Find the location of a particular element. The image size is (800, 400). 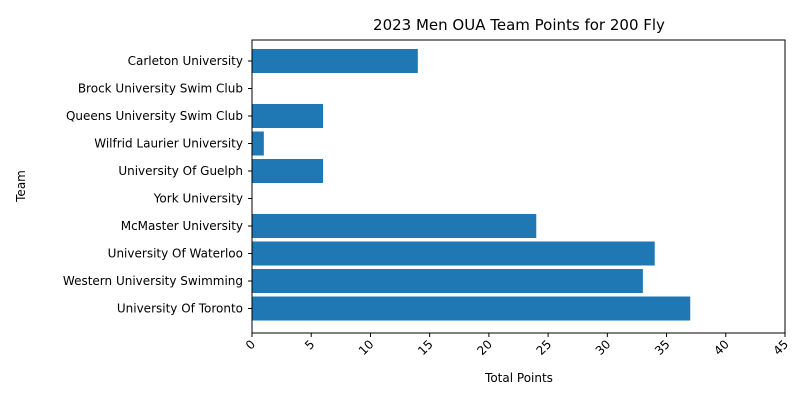

y-tick-label-6: McMaster University is located at coordinates (182, 226).